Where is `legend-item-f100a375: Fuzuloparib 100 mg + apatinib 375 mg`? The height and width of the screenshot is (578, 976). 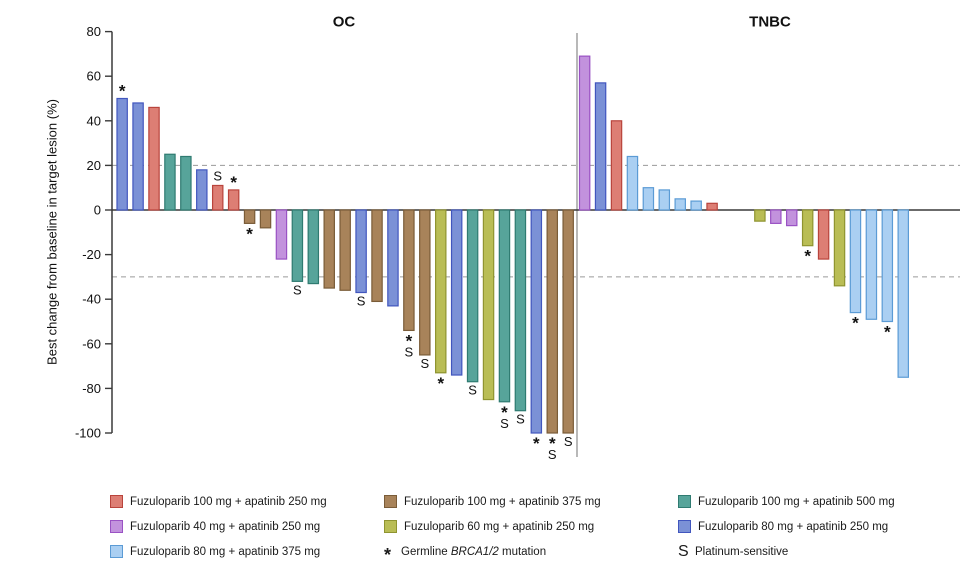 legend-item-f100a375: Fuzuloparib 100 mg + apatinib 375 mg is located at coordinates (531, 501).